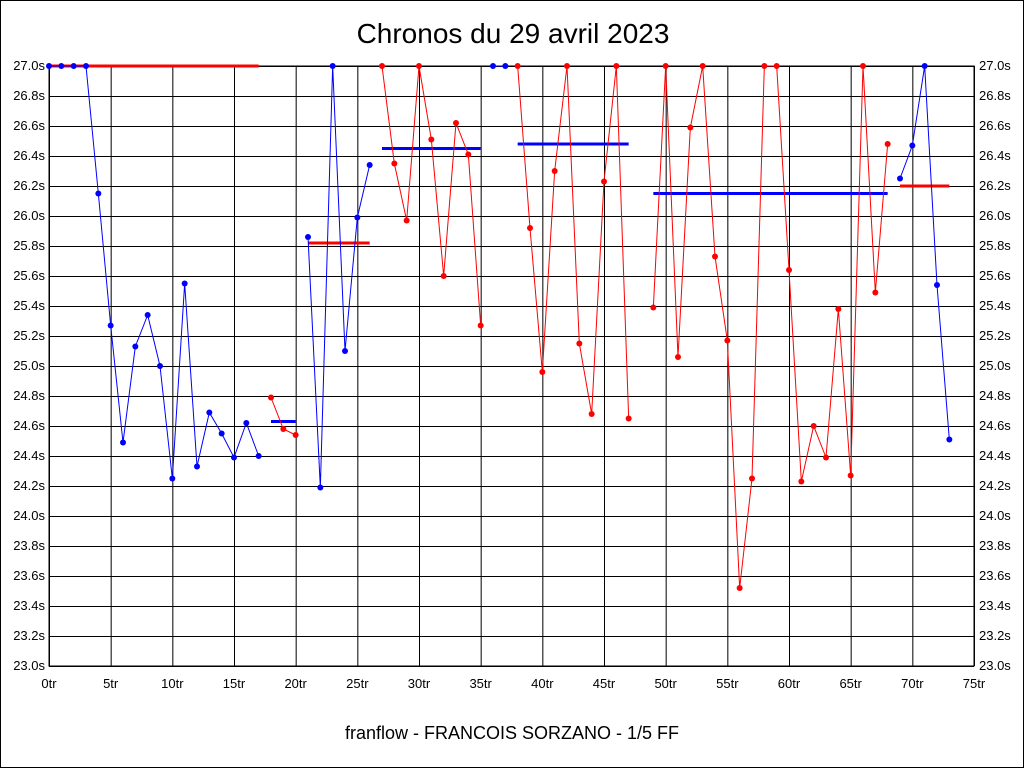 Image resolution: width=1024 pixels, height=768 pixels. What do you see at coordinates (995, 545) in the screenshot?
I see `y-tick-label: 23.8s` at bounding box center [995, 545].